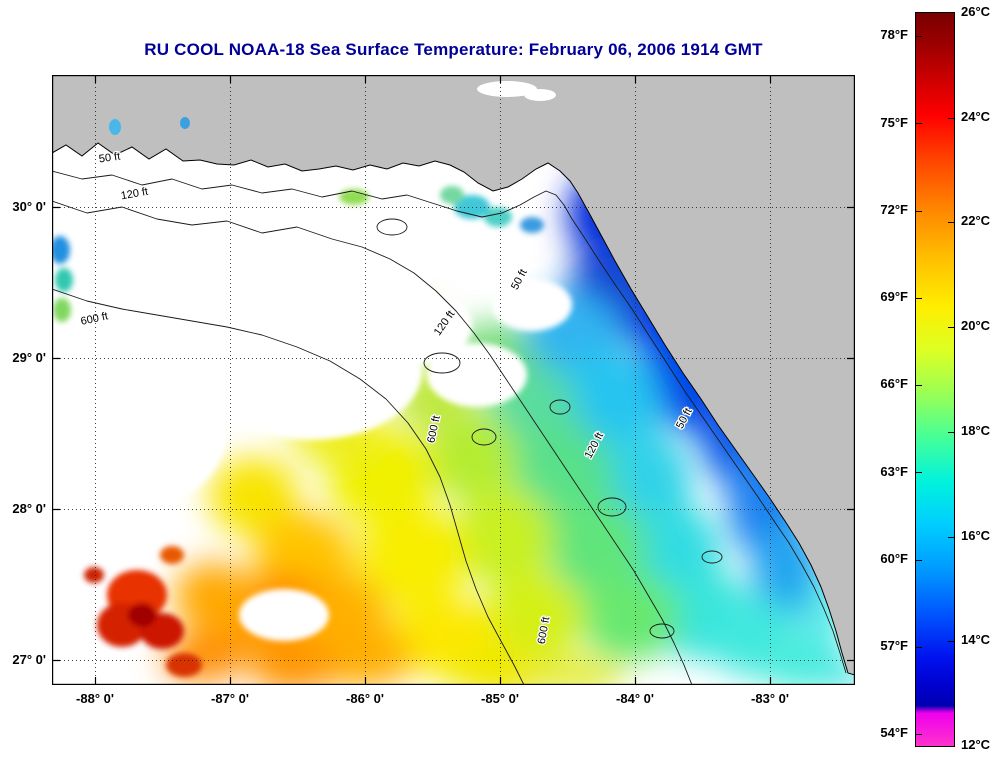  What do you see at coordinates (332, 108) in the screenshot?
I see `land-details` at bounding box center [332, 108].